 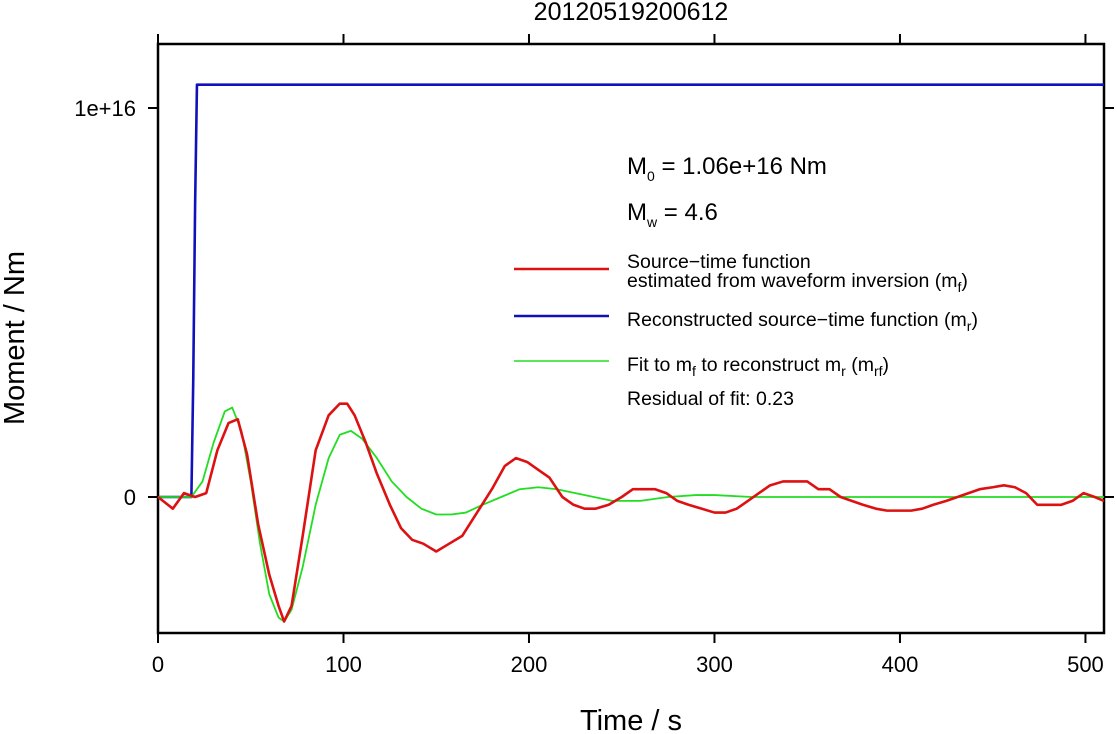 I want to click on legend-label-mr: Reconstructed source−time function (mr), so click(x=802, y=321).